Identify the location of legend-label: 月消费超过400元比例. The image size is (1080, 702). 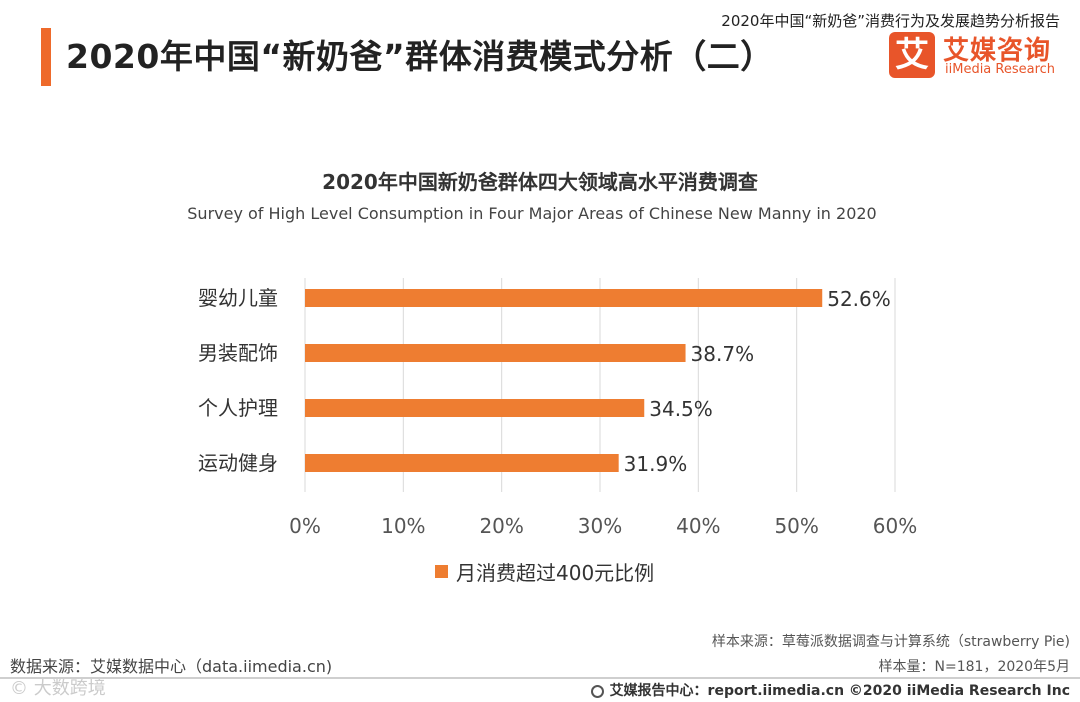
(555, 573).